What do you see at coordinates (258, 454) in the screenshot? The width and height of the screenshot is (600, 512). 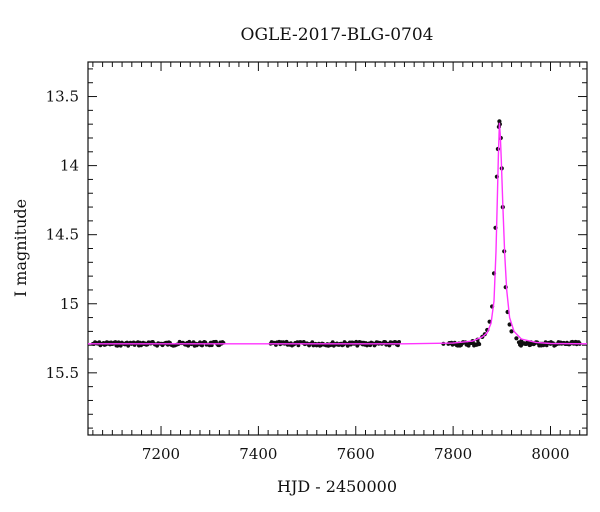 I see `x-tick-label: 7400` at bounding box center [258, 454].